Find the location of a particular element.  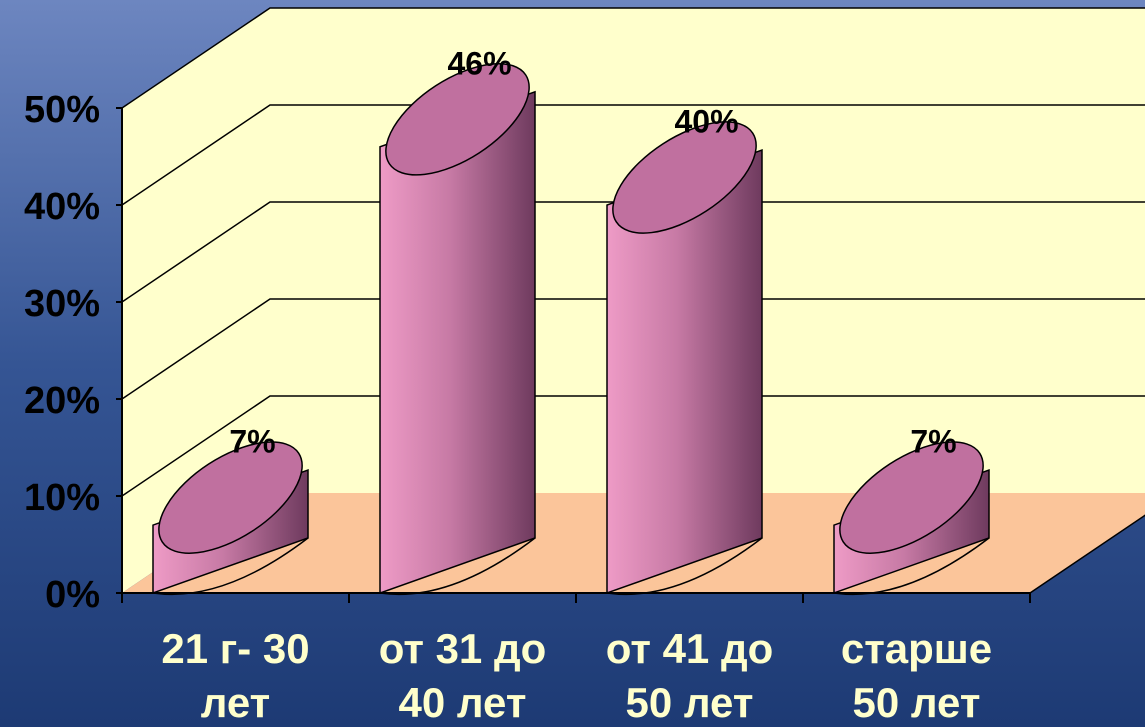

x-category-label: 21 г- 30 is located at coordinates (235, 648).